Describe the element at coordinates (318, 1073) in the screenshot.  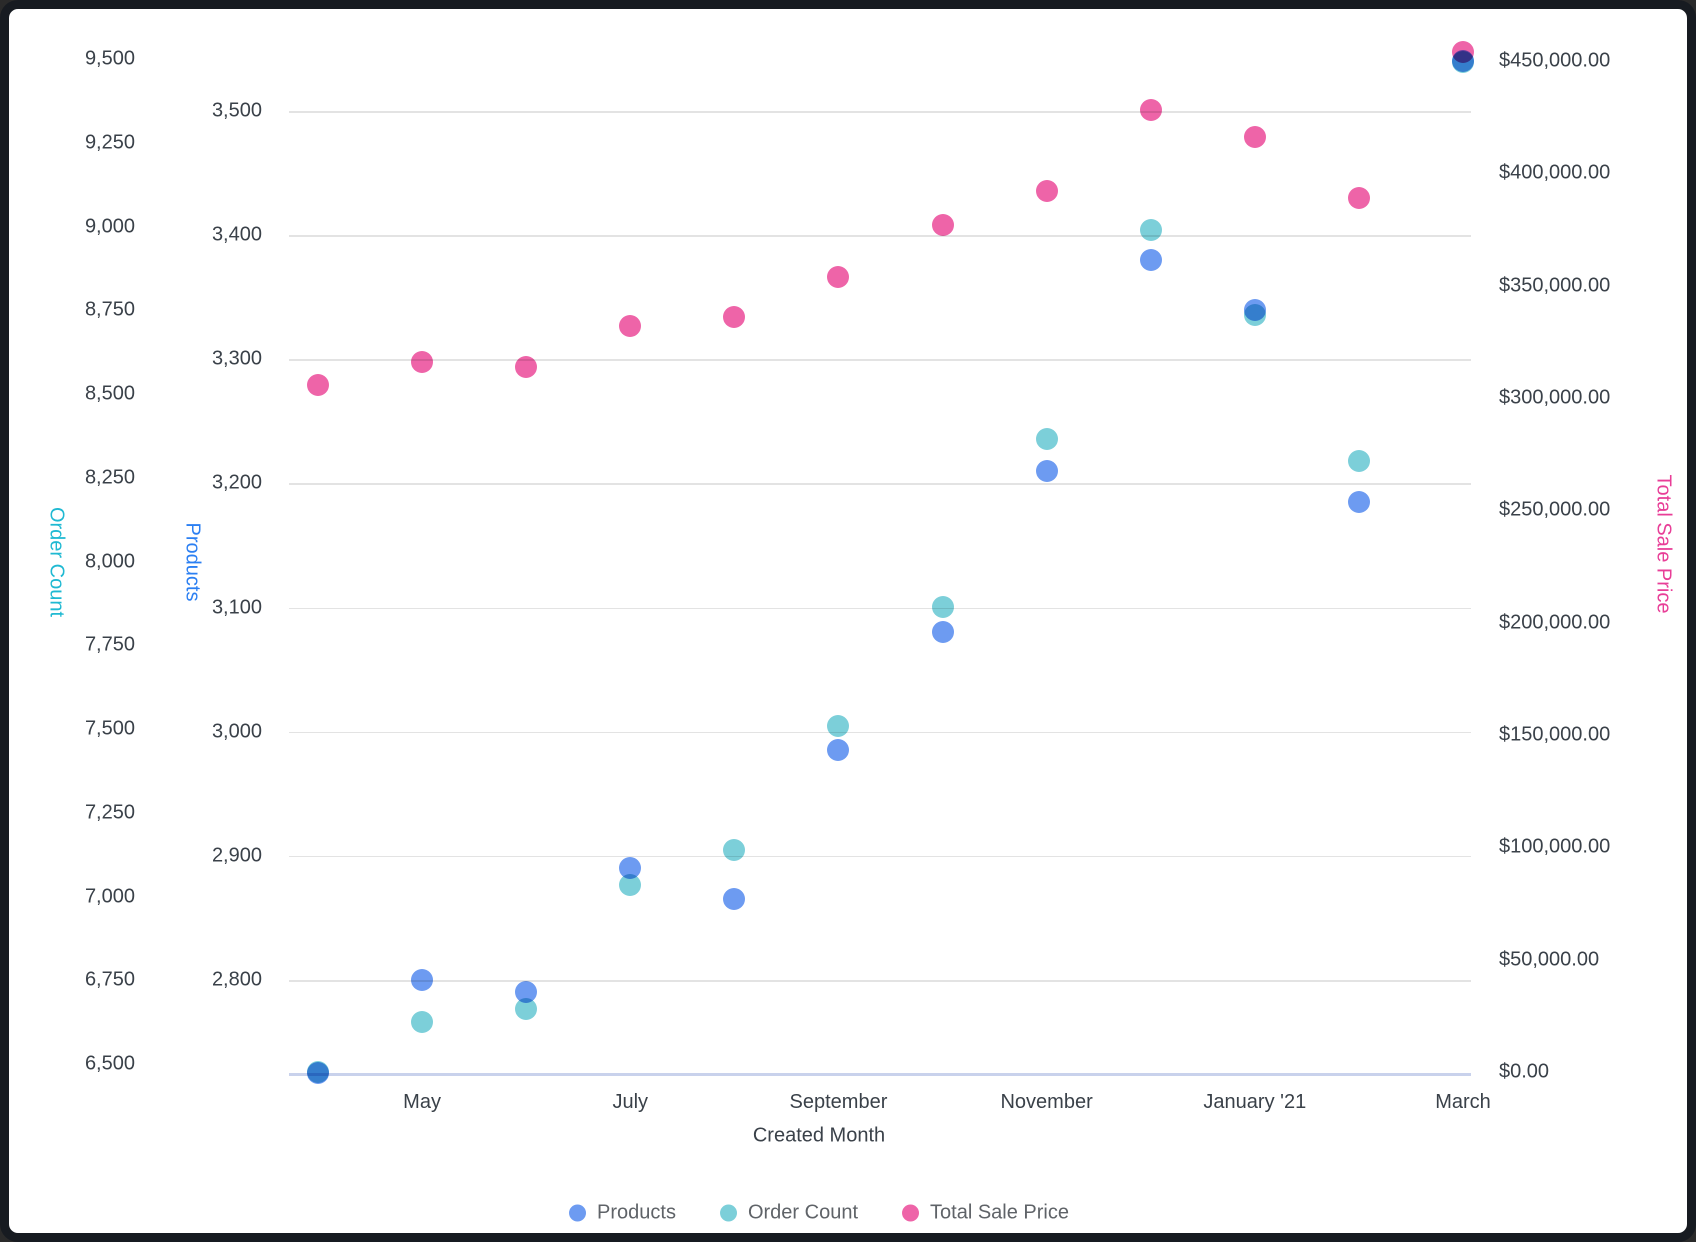
I see `data-point-products-april` at that location.